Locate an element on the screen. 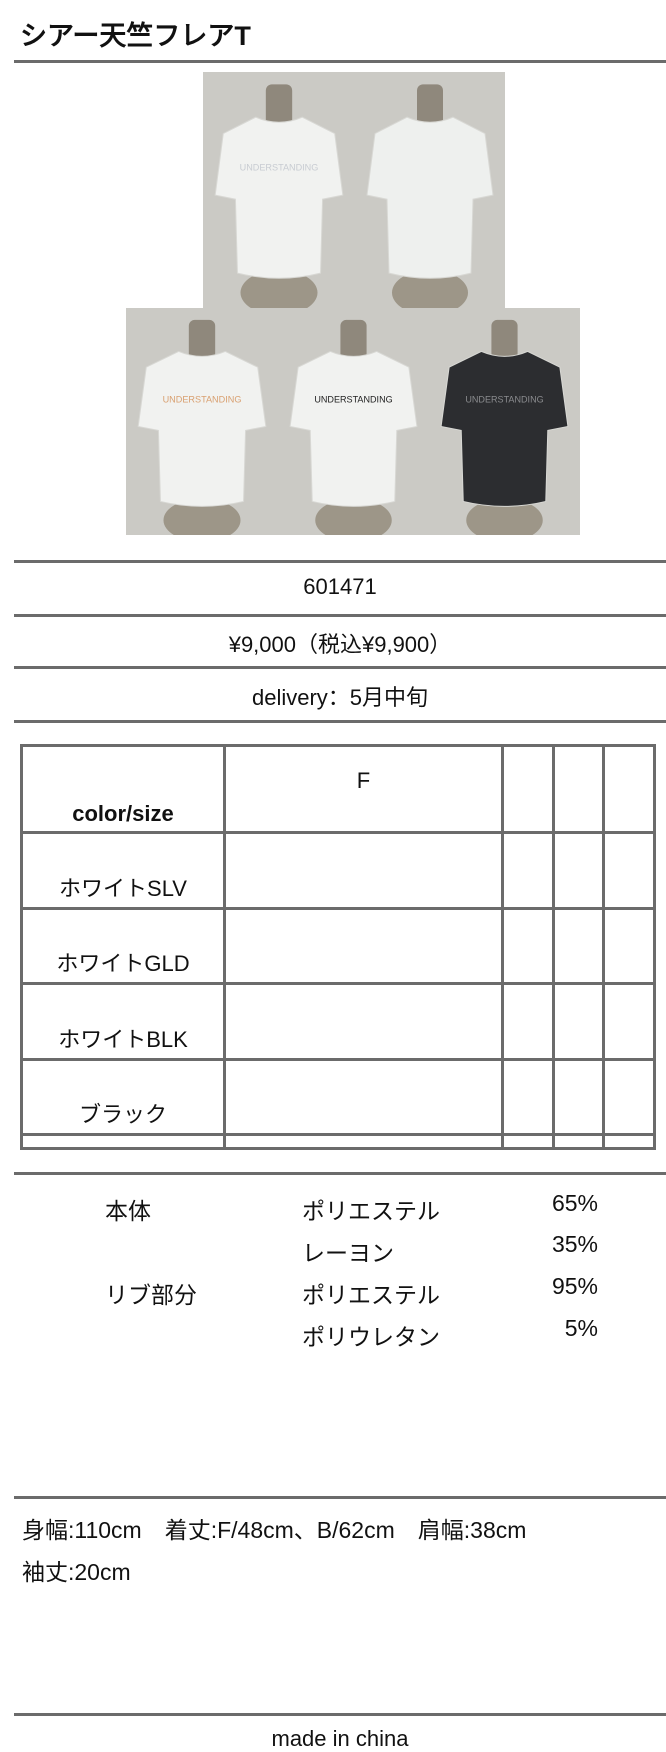 The image size is (666, 1752). product-title: シアー天竺フレアT is located at coordinates (135, 36).